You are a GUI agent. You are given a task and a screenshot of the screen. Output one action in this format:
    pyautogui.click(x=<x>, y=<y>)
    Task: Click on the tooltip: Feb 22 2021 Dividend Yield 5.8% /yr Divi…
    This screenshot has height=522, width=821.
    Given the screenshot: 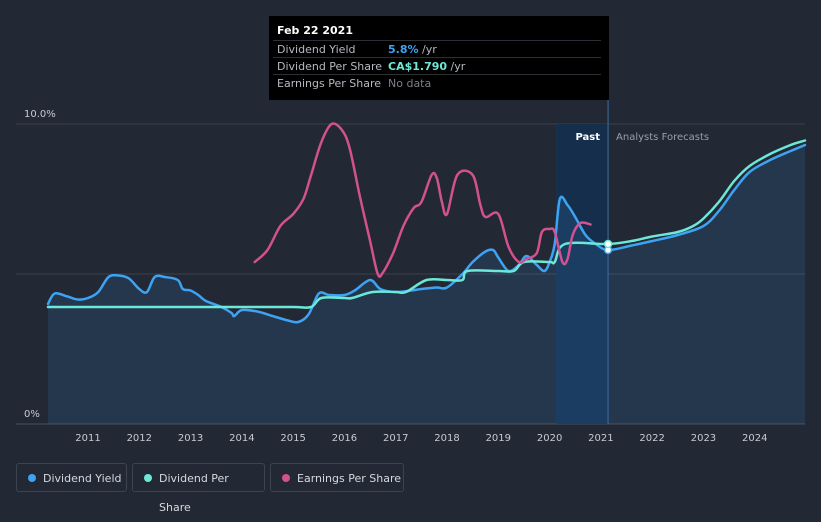 What is the action you would take?
    pyautogui.click(x=439, y=58)
    